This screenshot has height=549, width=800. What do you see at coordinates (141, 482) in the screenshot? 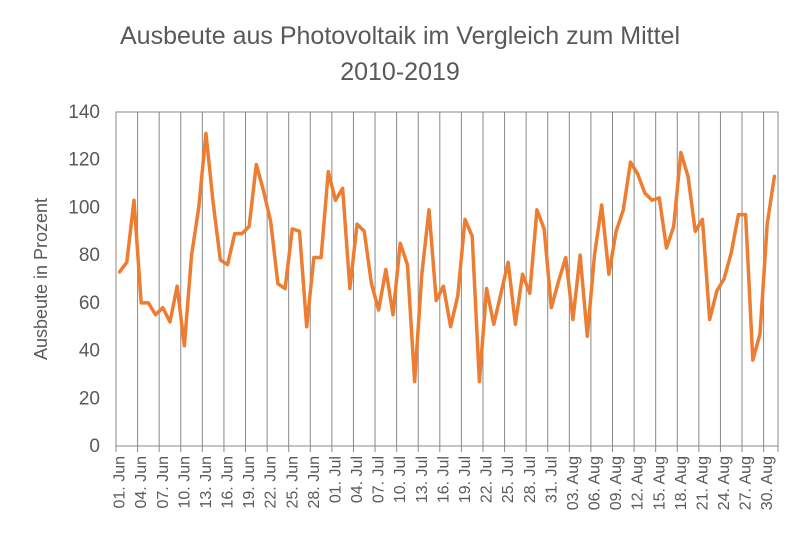
I see `x-tick-label: 04. Jun` at bounding box center [141, 482].